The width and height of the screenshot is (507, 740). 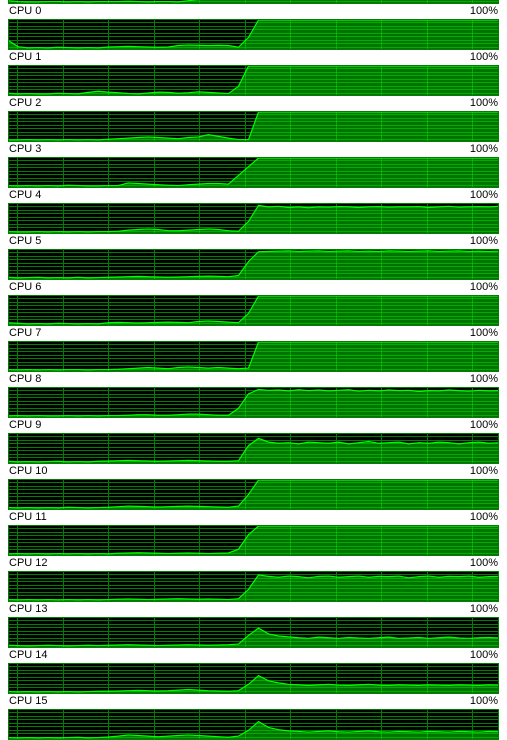 I want to click on cpu-label: CPU 10, so click(x=28, y=471).